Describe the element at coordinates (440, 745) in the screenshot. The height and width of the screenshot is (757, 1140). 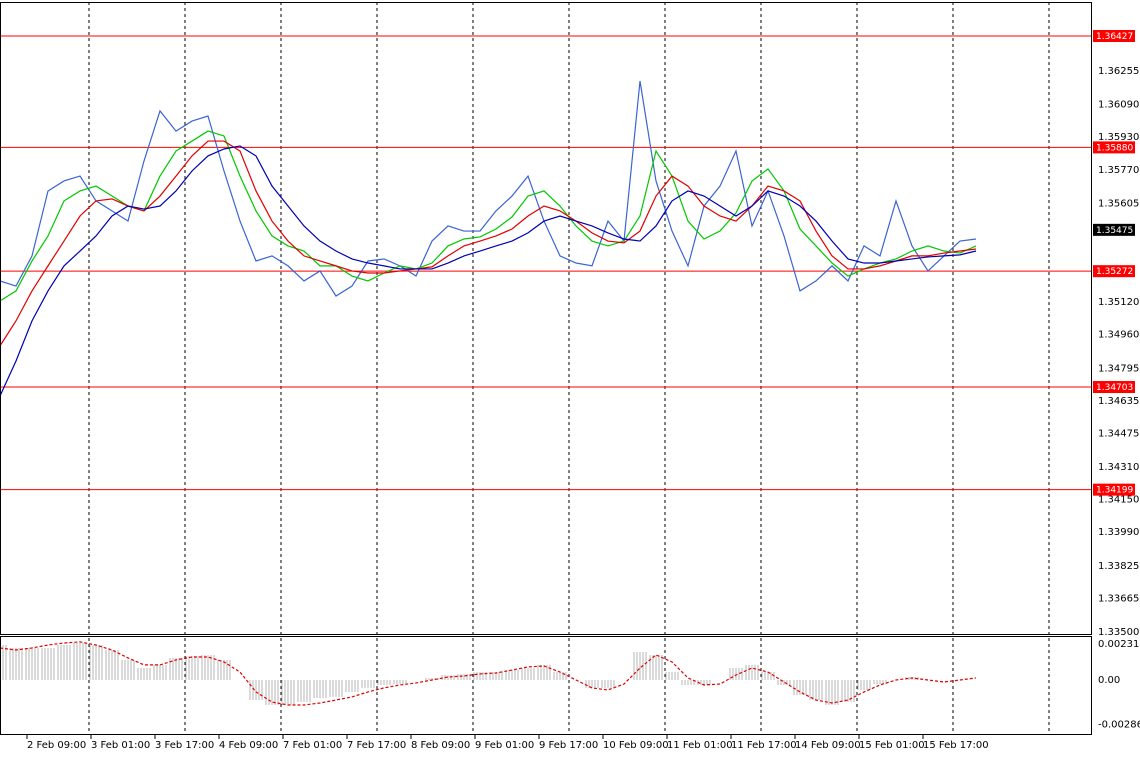
I see `x-tick-label: 8 Feb 09:00` at that location.